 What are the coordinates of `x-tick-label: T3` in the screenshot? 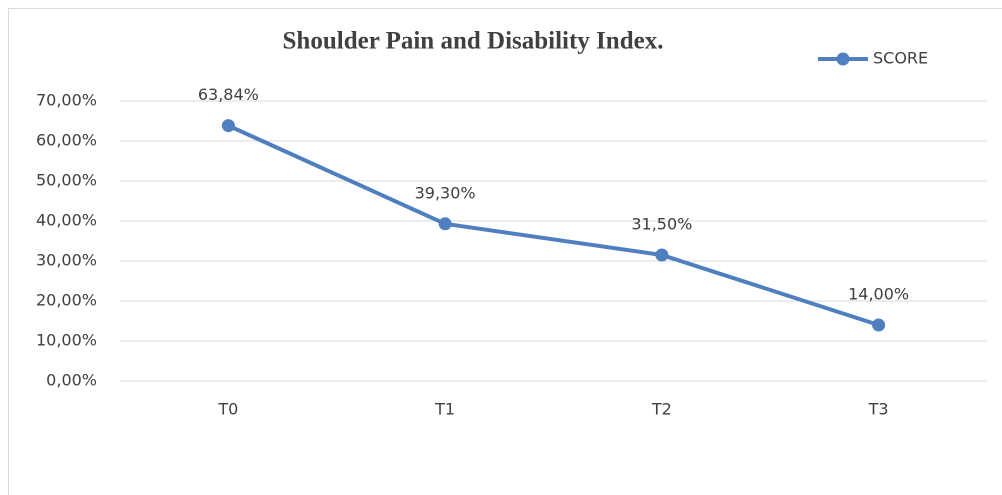 It's located at (878, 409).